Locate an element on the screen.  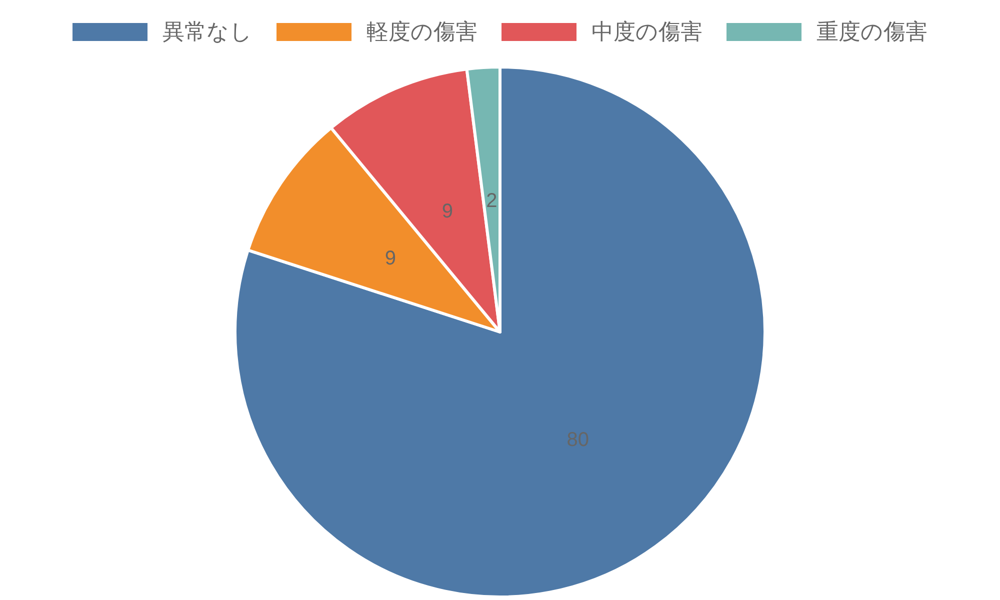
legend-label: 異常なし is located at coordinates (207, 31).